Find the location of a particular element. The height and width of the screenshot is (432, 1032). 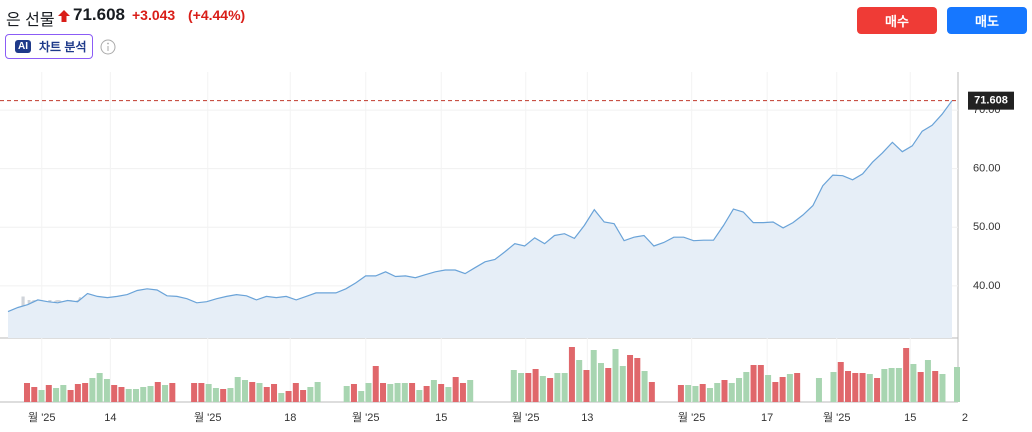

y-tick-label: 40.00 is located at coordinates (987, 286).